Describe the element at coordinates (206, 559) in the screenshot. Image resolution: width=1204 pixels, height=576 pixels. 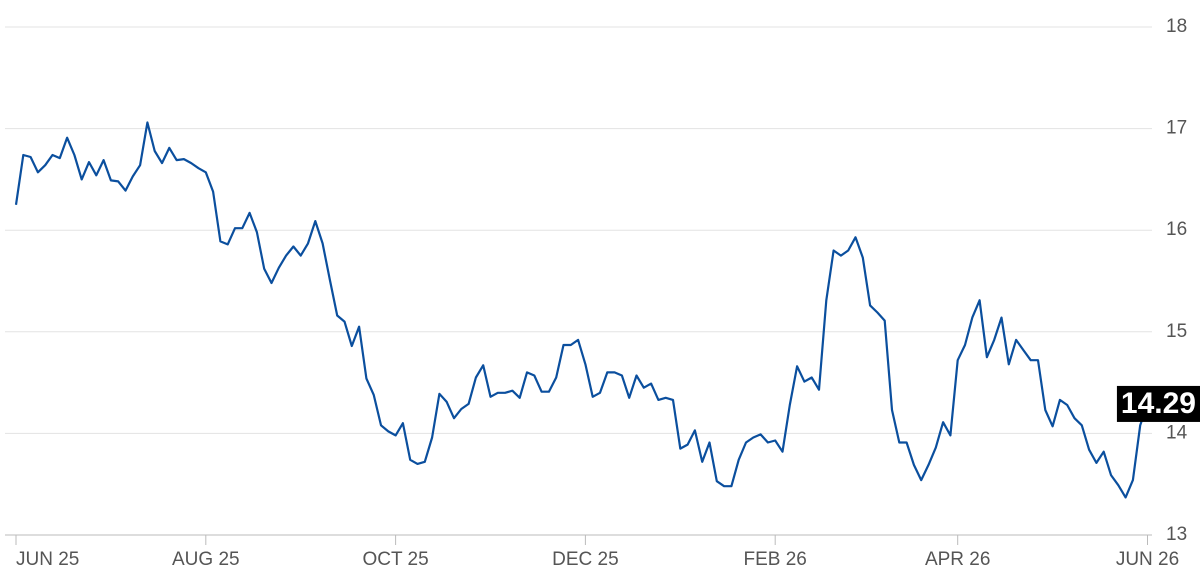
I see `x-tick-label: AUG 25` at that location.